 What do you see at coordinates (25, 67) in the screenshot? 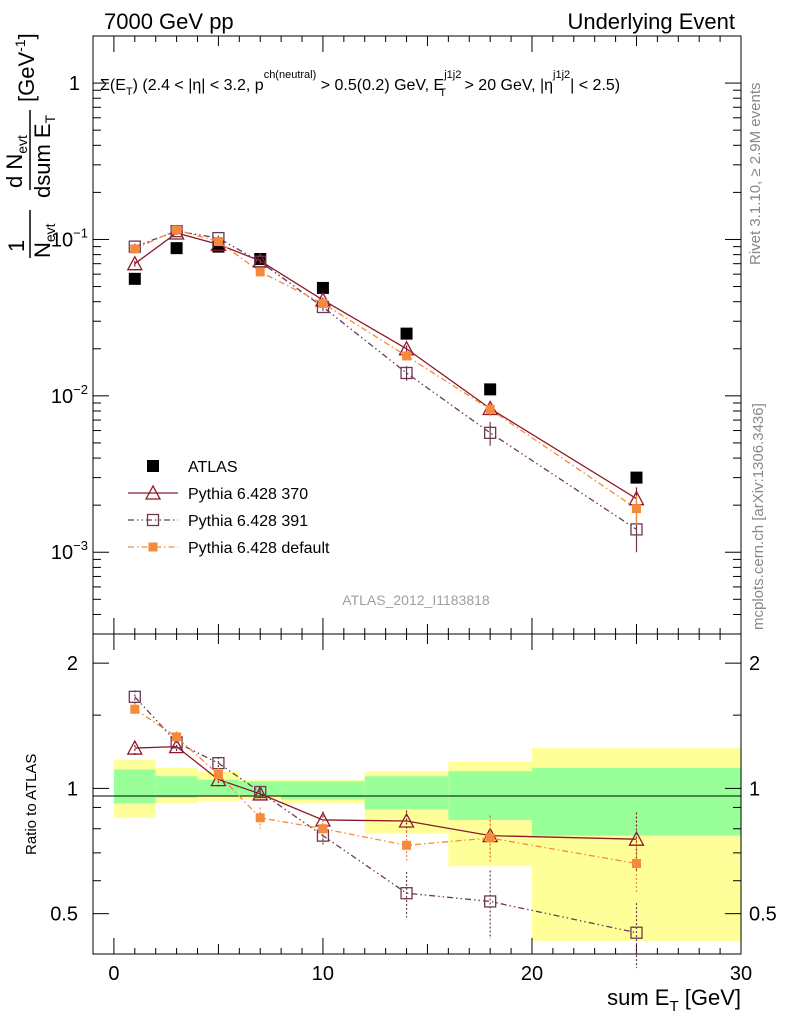
I see `ylabel-unit: [GeV-1]` at bounding box center [25, 67].